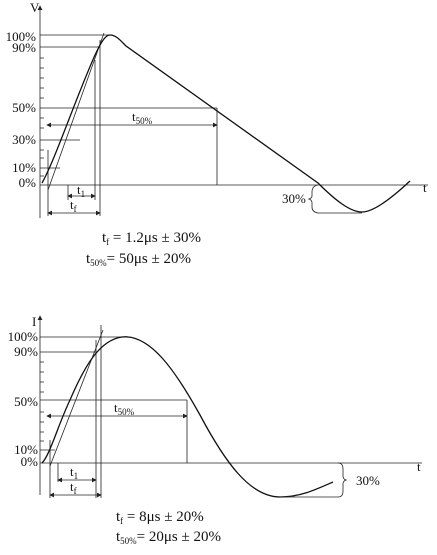 The image size is (437, 555). I want to click on formula: tf = 8μs ± 20%, so click(160, 517).